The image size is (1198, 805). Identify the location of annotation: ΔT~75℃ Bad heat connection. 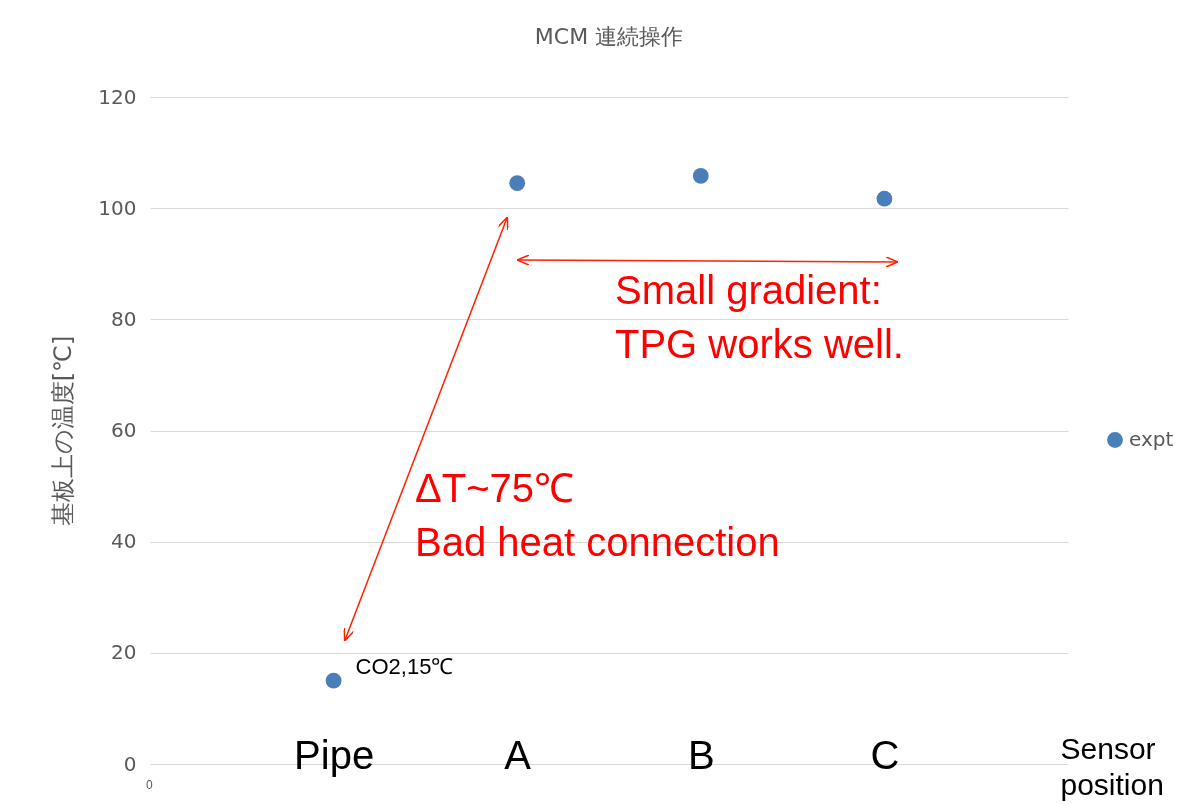
(597, 515).